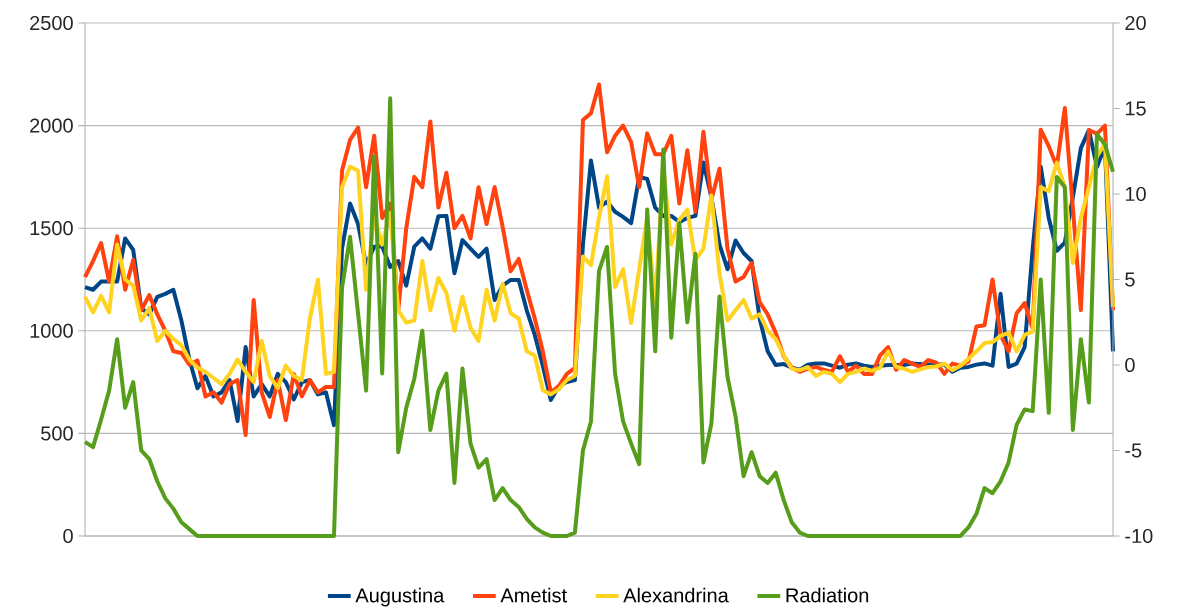  What do you see at coordinates (68, 536) in the screenshot?
I see `y-tick-label: 0` at bounding box center [68, 536].